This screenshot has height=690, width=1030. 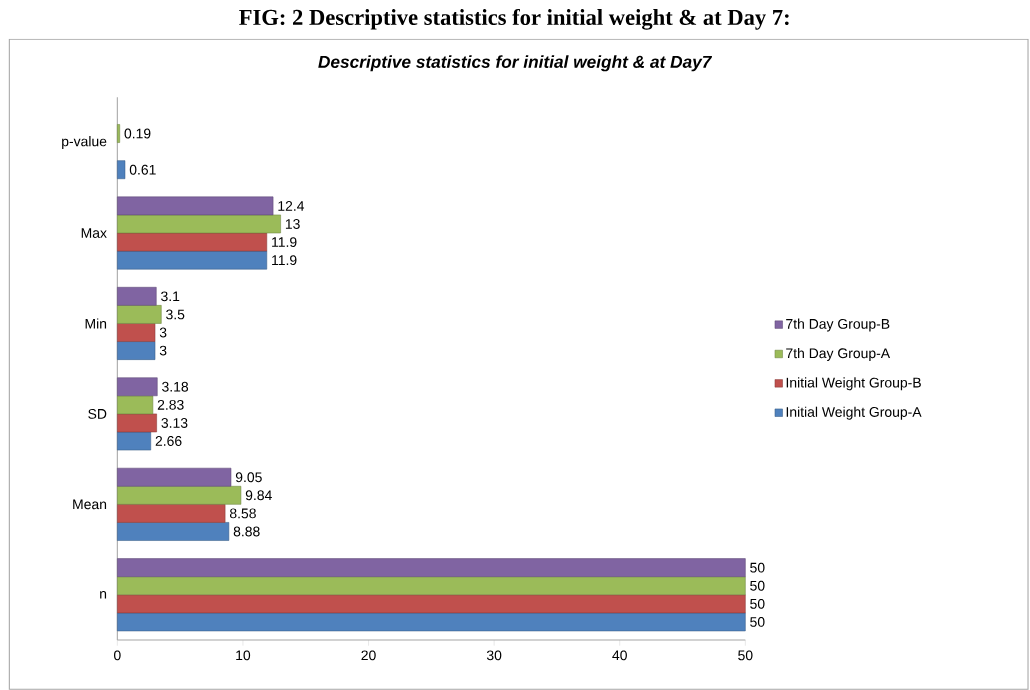 What do you see at coordinates (174, 423) in the screenshot?
I see `data-label: 3.13` at bounding box center [174, 423].